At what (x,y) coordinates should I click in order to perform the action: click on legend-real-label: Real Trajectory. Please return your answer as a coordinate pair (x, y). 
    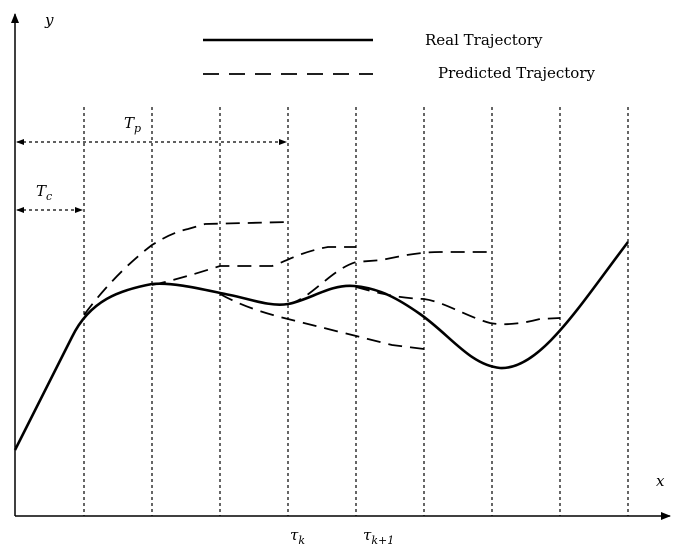
    Looking at the image, I should click on (484, 40).